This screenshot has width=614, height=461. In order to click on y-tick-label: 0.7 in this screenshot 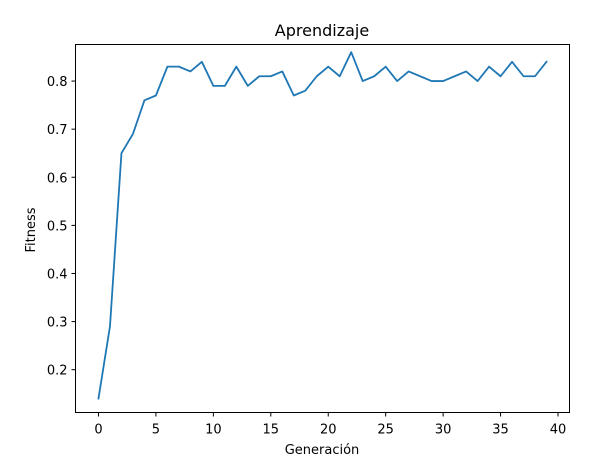, I will do `click(57, 130)`.